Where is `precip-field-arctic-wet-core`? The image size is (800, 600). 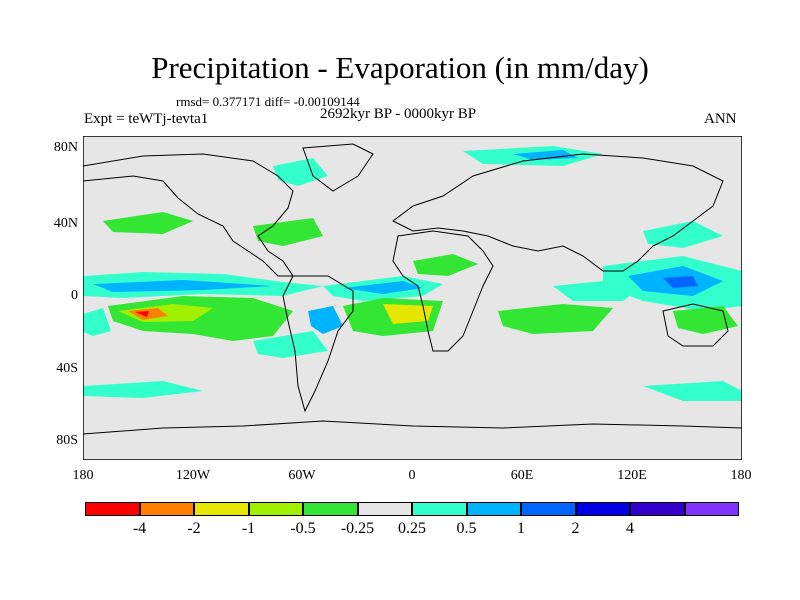
precip-field-arctic-wet-core is located at coordinates (545, 155).